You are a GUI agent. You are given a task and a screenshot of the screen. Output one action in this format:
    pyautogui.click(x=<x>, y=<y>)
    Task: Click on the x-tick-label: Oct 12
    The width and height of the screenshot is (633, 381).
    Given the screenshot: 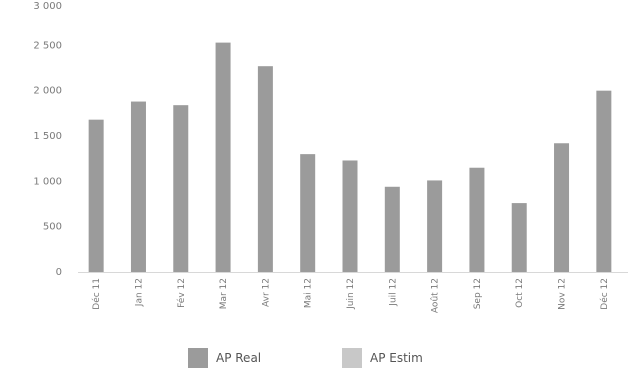 What is the action you would take?
    pyautogui.click(x=520, y=293)
    